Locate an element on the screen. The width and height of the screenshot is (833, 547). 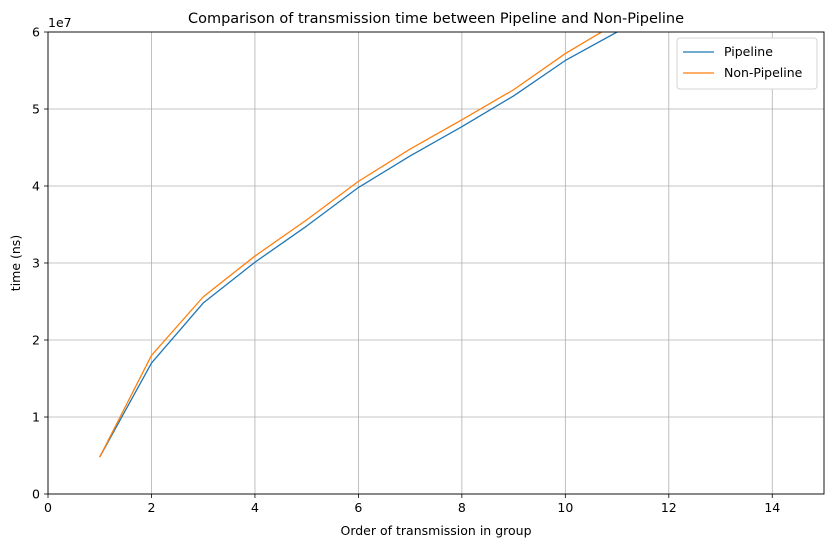
y-tick-label: 1 is located at coordinates (36, 417).